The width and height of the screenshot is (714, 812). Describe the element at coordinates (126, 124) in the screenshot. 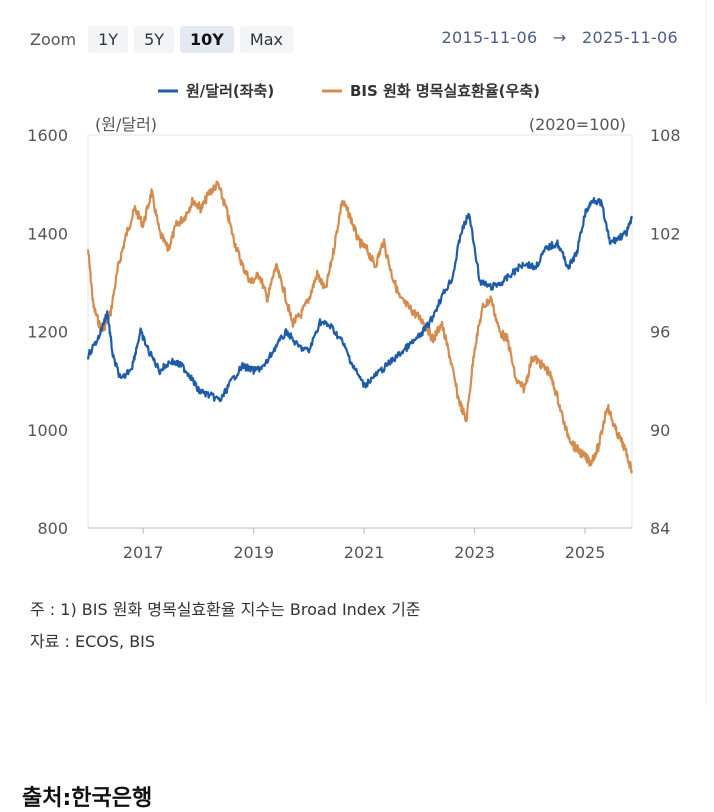

I see `left-axis-unit: (원/달러)` at that location.